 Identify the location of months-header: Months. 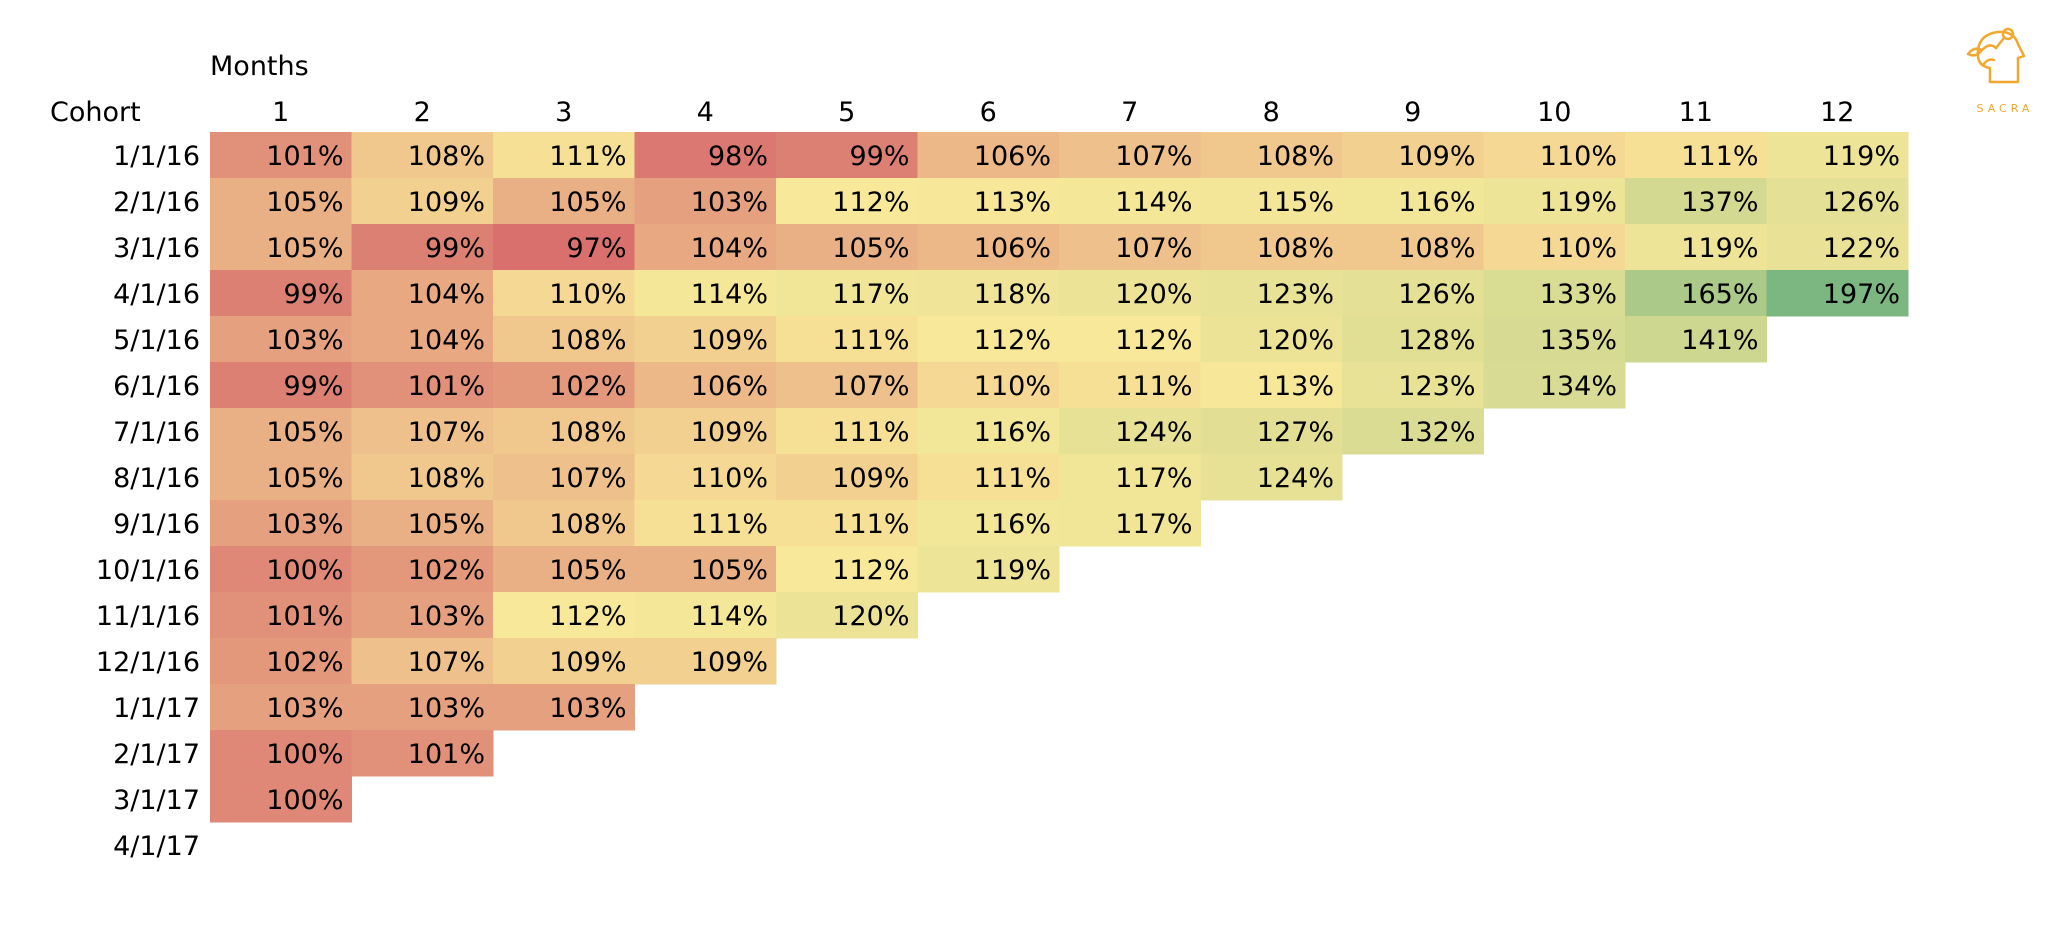
(259, 66).